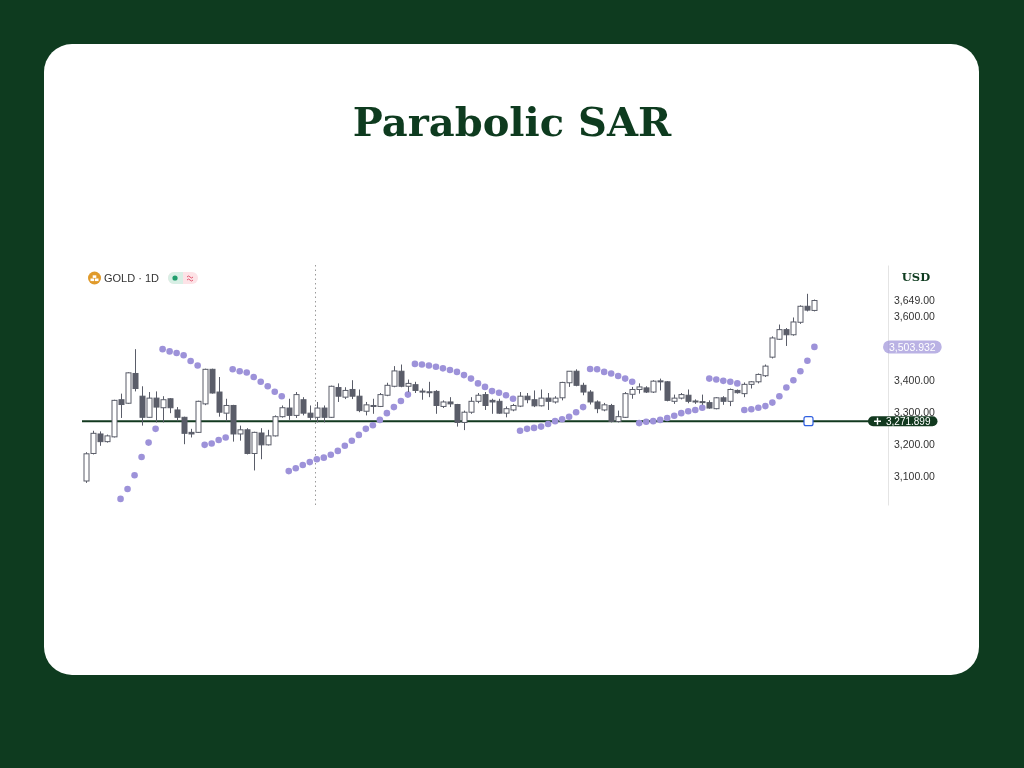 This screenshot has width=1024, height=768. I want to click on y-tick-label: 3,600.00, so click(915, 316).